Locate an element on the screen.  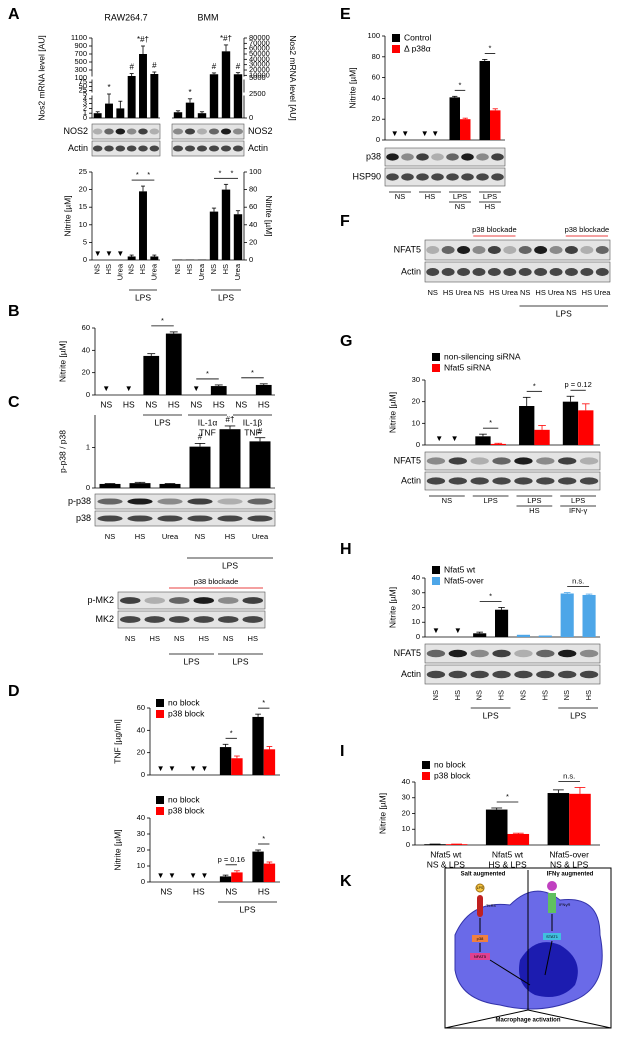
panel-letter: F is located at coordinates (345, 221).